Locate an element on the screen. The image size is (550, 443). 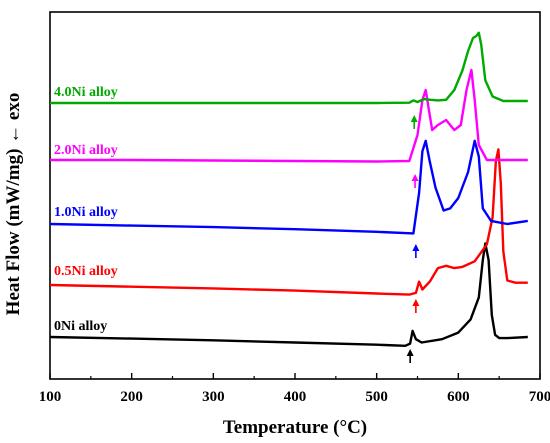
onset-arrow-05ni-alloy is located at coordinates (416, 306).